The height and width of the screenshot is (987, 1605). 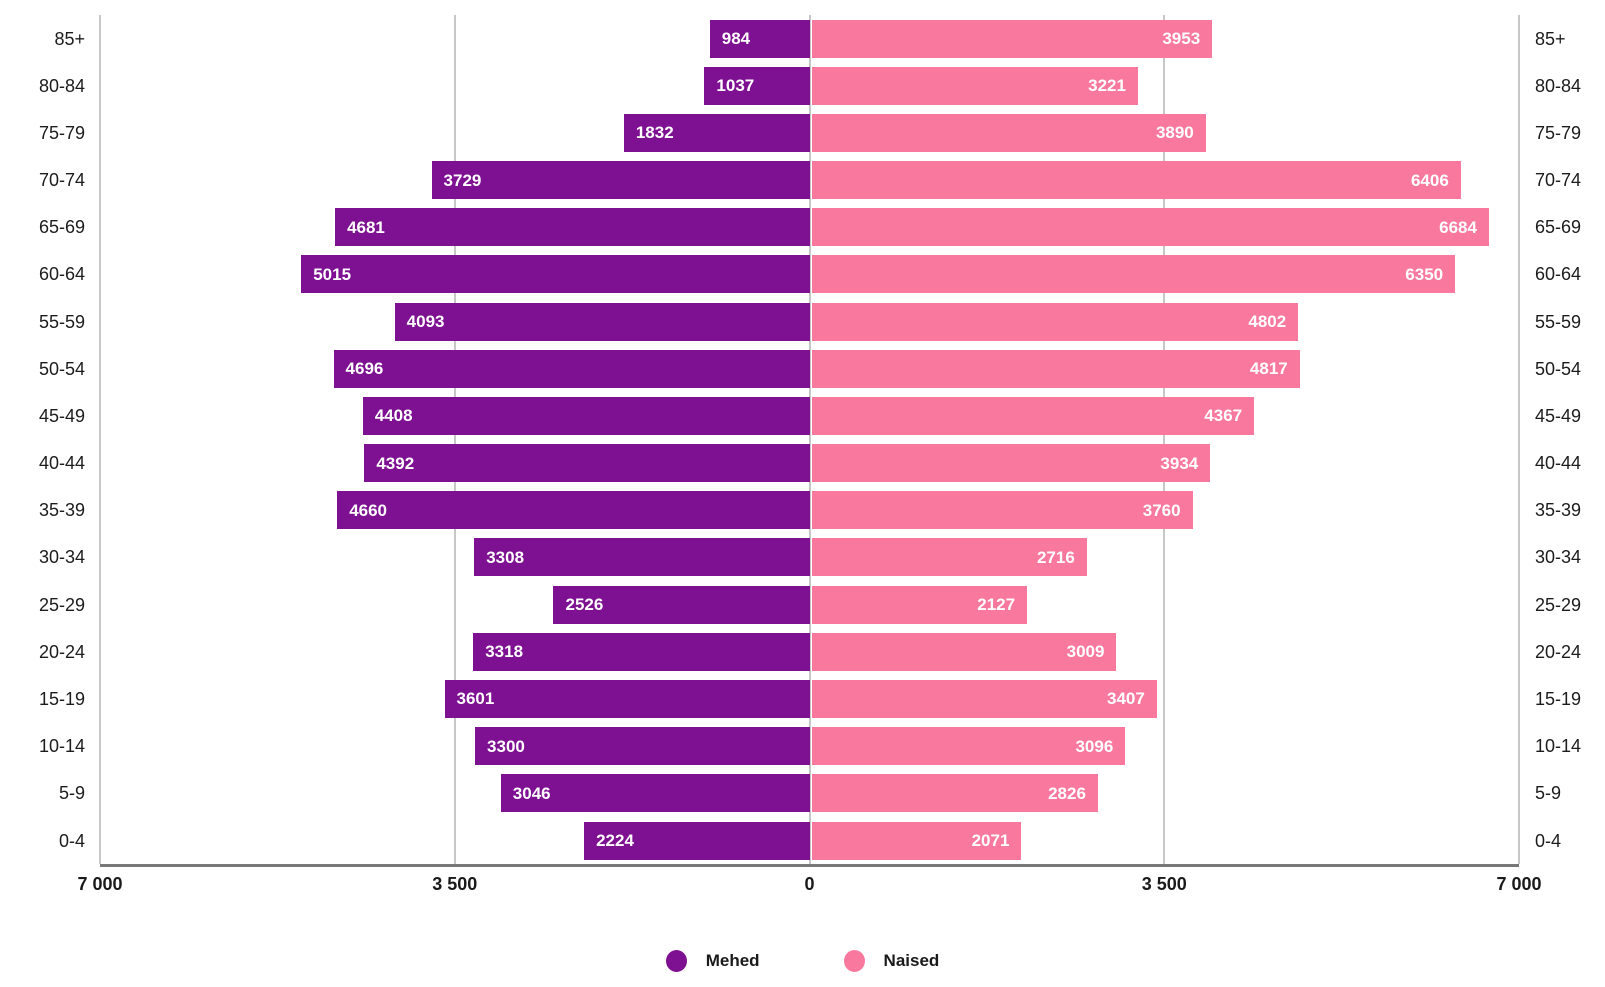 I want to click on legend-item-naised: Naised, so click(x=891, y=961).